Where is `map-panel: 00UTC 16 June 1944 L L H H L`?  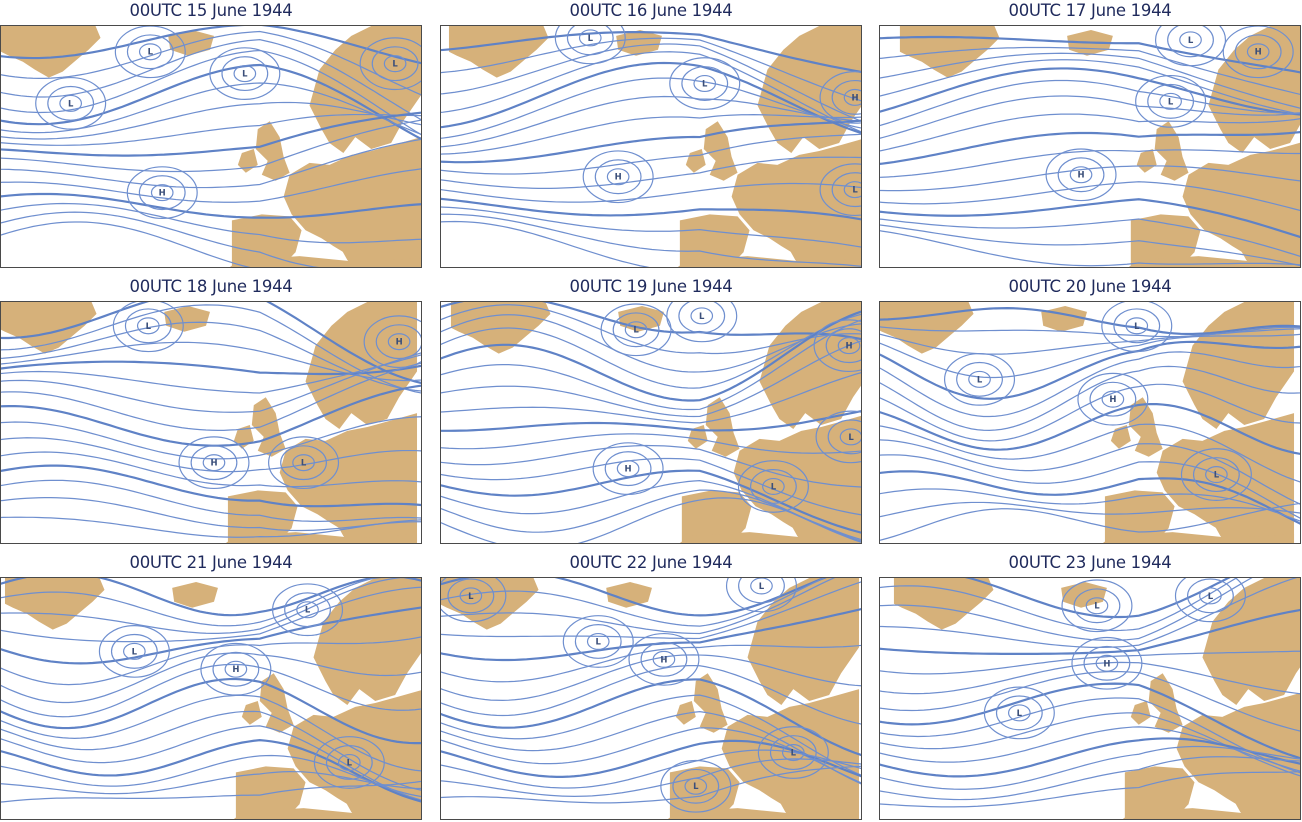
map-panel: 00UTC 16 June 1944 L L H H L is located at coordinates (651, 135).